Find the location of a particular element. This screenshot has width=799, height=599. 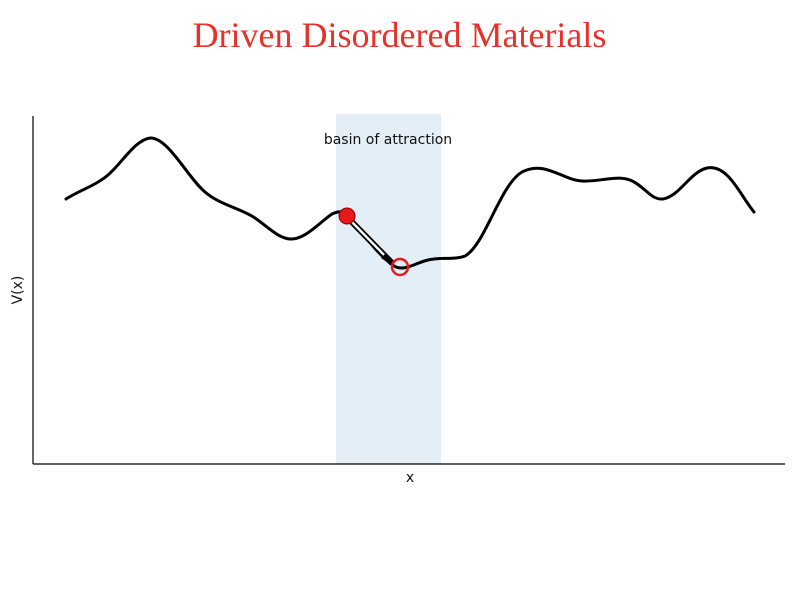

slide-title: Driven Disordered Materials is located at coordinates (399, 35).